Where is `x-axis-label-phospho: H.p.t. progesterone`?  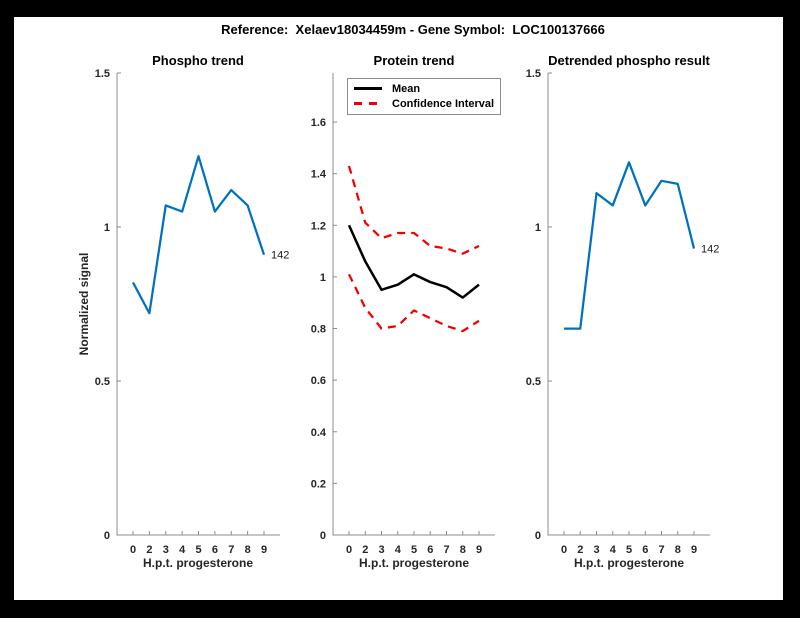 x-axis-label-phospho: H.p.t. progesterone is located at coordinates (197, 563).